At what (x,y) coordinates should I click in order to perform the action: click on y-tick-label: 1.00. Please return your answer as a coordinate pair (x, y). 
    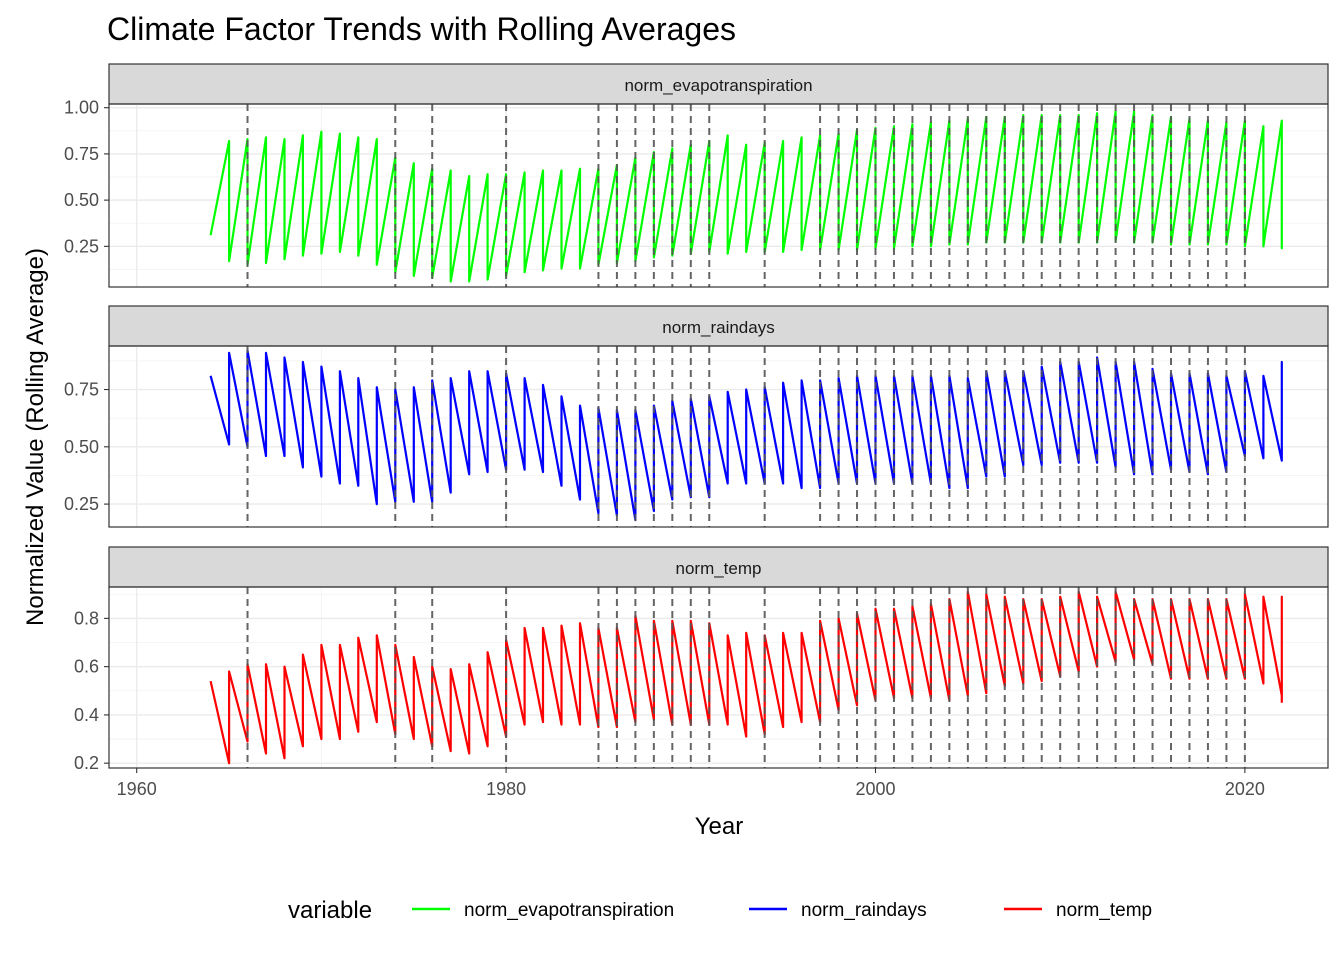
    Looking at the image, I should click on (81, 108).